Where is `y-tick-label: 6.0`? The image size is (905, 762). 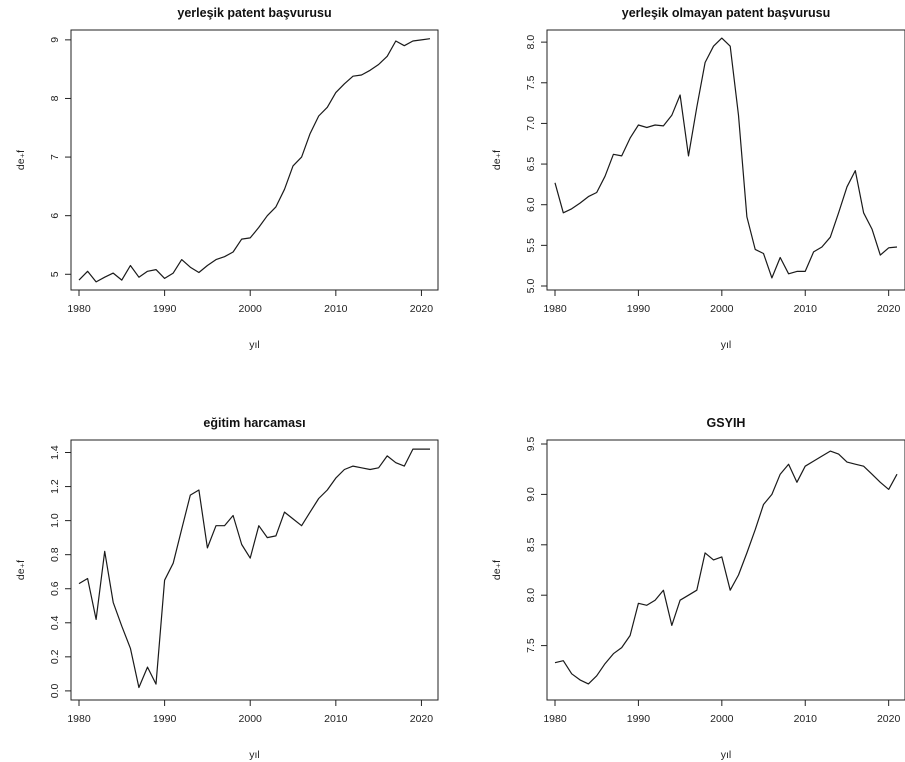 y-tick-label: 6.0 is located at coordinates (531, 204).